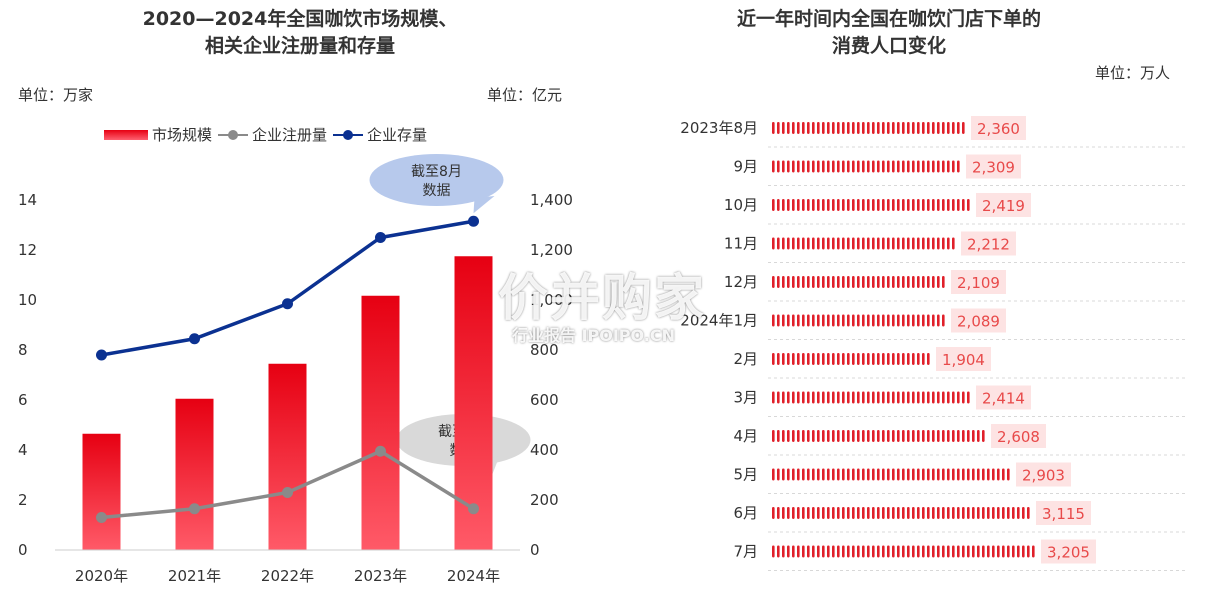 The width and height of the screenshot is (1218, 605). I want to click on y-left-tick-label: 0, so click(23, 550).